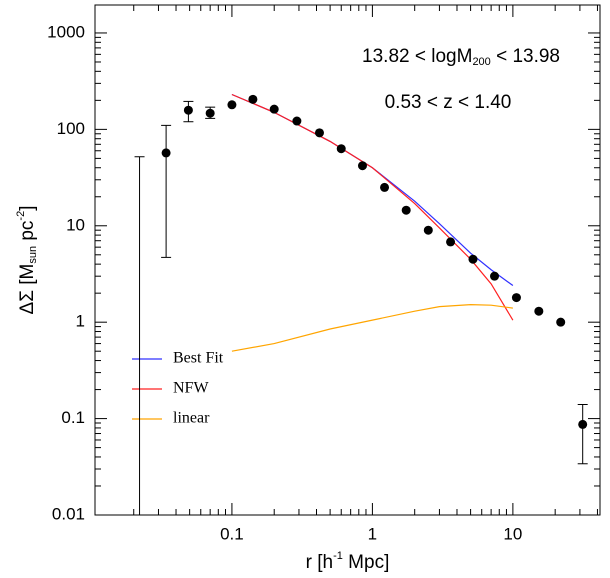 This screenshot has height=578, width=610. What do you see at coordinates (525, 56) in the screenshot?
I see `annotation-part: < 13.98` at bounding box center [525, 56].